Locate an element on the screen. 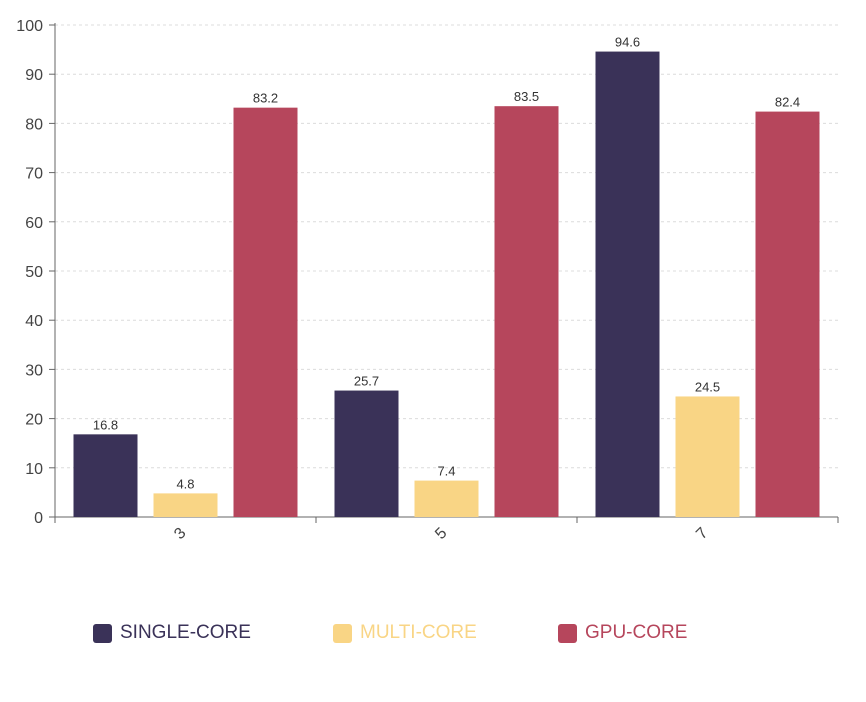  y-tick-label-40: 40 is located at coordinates (34, 321).